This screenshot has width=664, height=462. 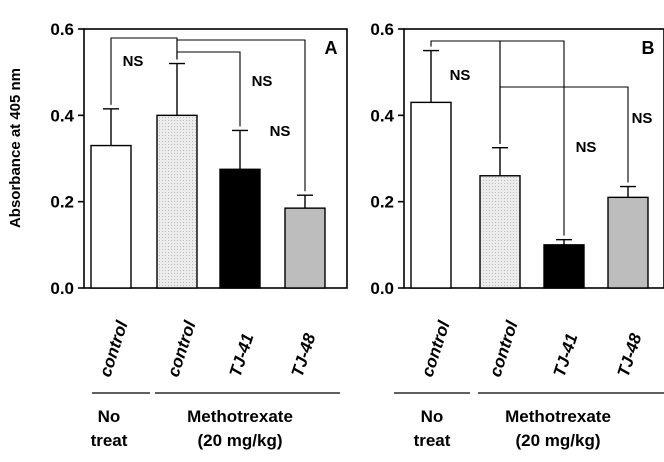 What do you see at coordinates (15, 148) in the screenshot?
I see `y-axis-label: Absorbance at 405 nm` at bounding box center [15, 148].